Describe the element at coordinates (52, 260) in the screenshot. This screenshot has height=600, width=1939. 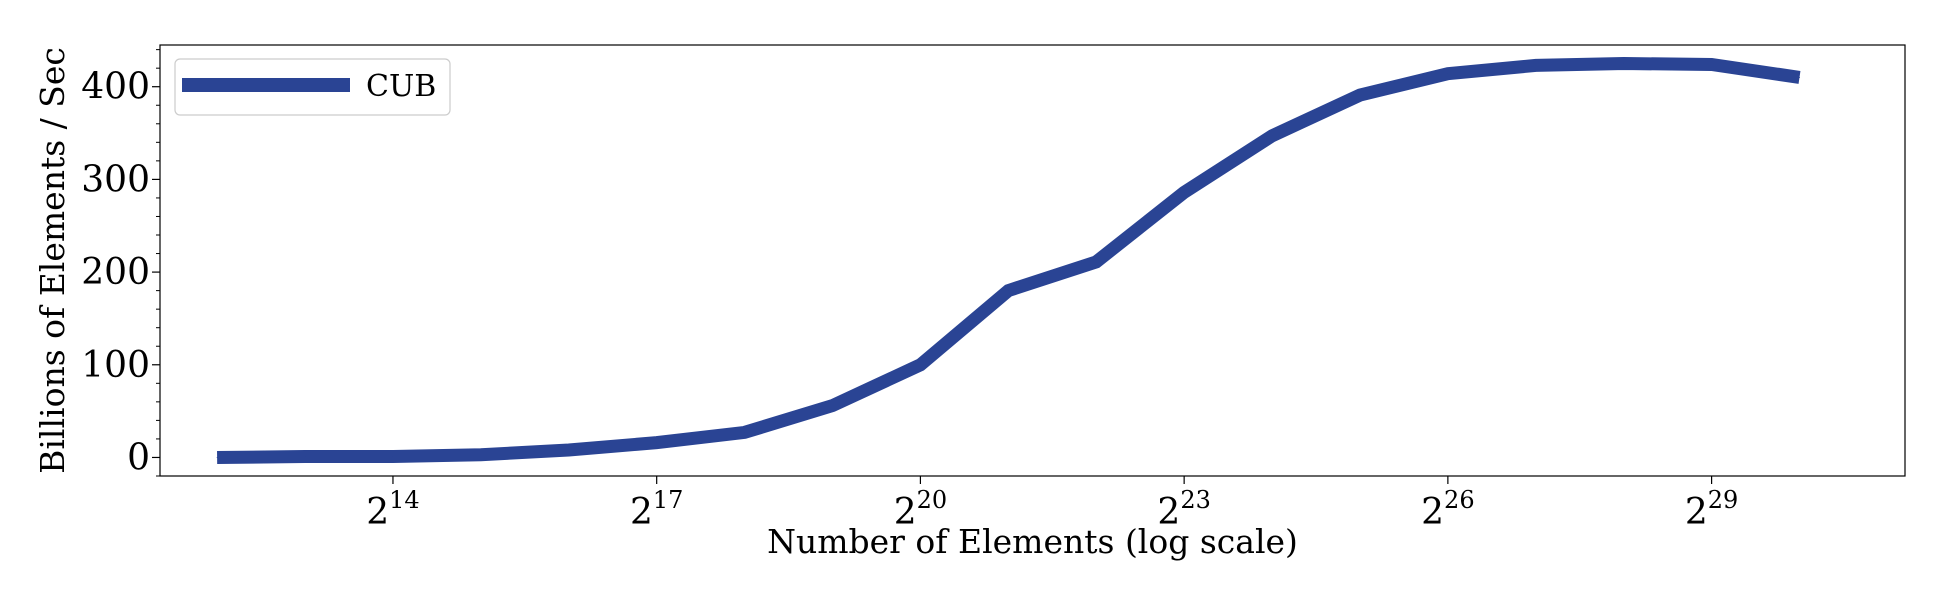
I see `y-axis-label: Billions of Elements / Sec` at that location.